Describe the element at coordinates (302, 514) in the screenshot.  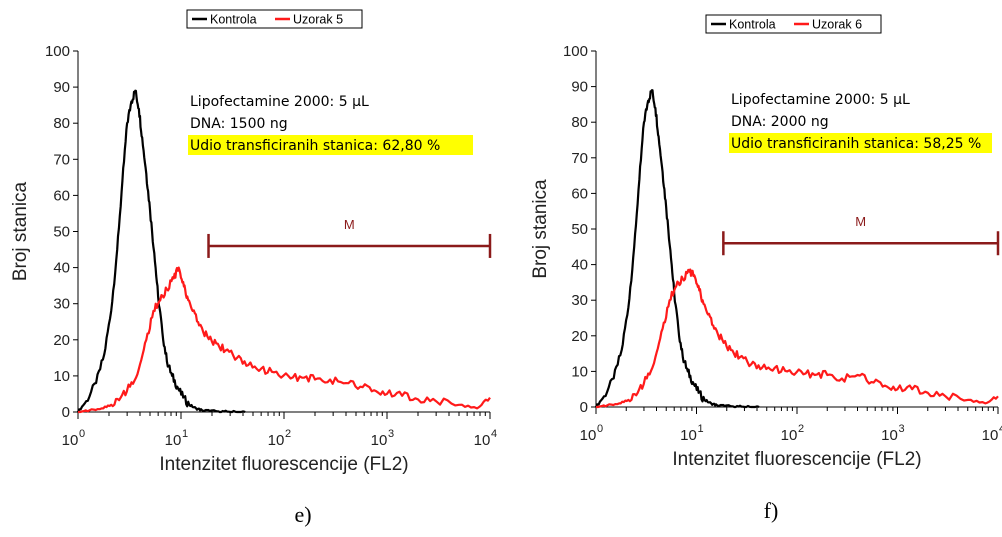
I see `panel-caption: e)` at that location.